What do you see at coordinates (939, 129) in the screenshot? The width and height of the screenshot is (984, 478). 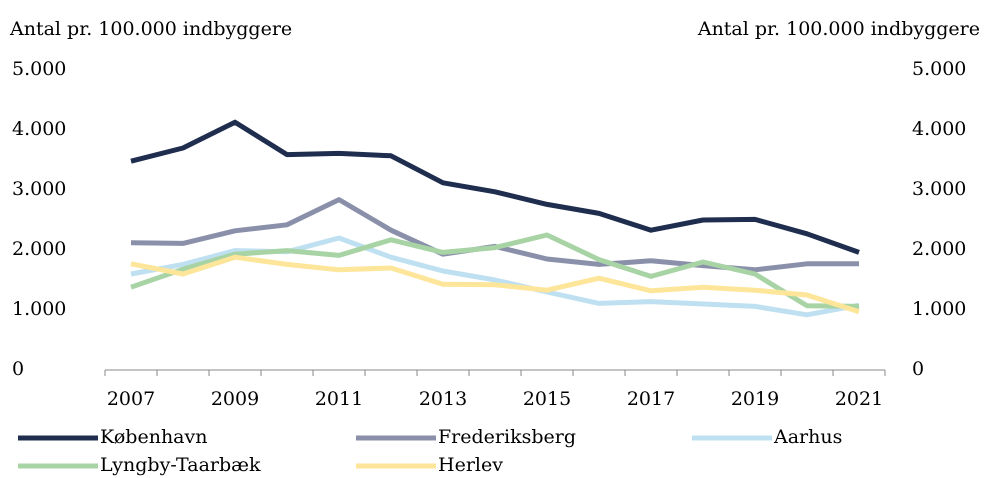 I see `y2-tick-label: 4.000` at bounding box center [939, 129].